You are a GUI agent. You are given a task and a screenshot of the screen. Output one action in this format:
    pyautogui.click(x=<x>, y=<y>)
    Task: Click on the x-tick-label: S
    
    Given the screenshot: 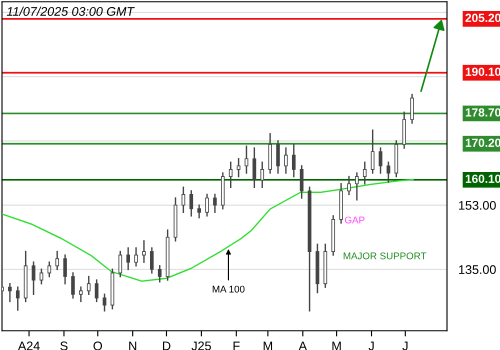 What is the action you would take?
    pyautogui.click(x=64, y=345)
    